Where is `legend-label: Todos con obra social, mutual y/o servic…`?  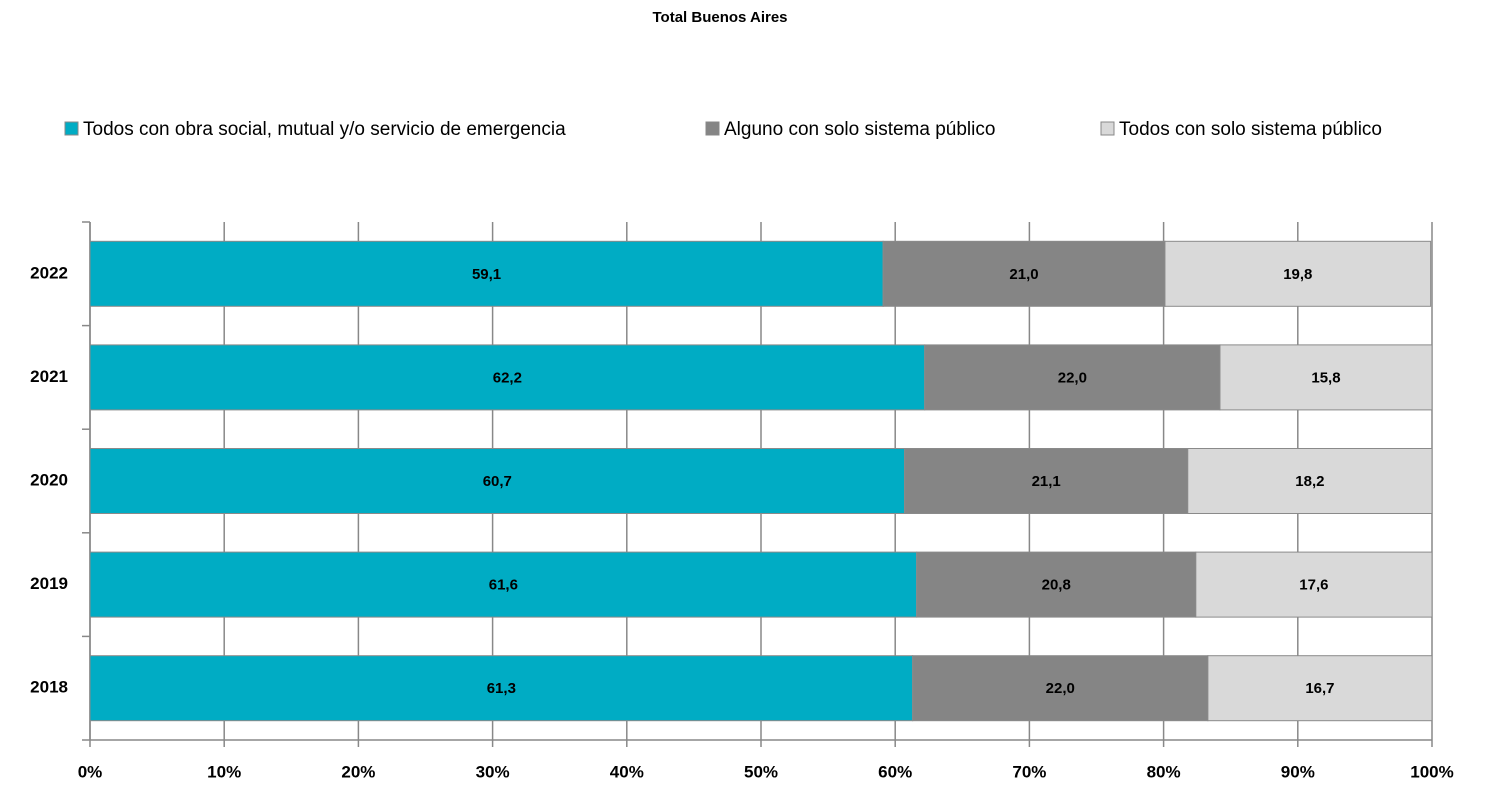 legend-label: Todos con obra social, mutual y/o servic… is located at coordinates (324, 129).